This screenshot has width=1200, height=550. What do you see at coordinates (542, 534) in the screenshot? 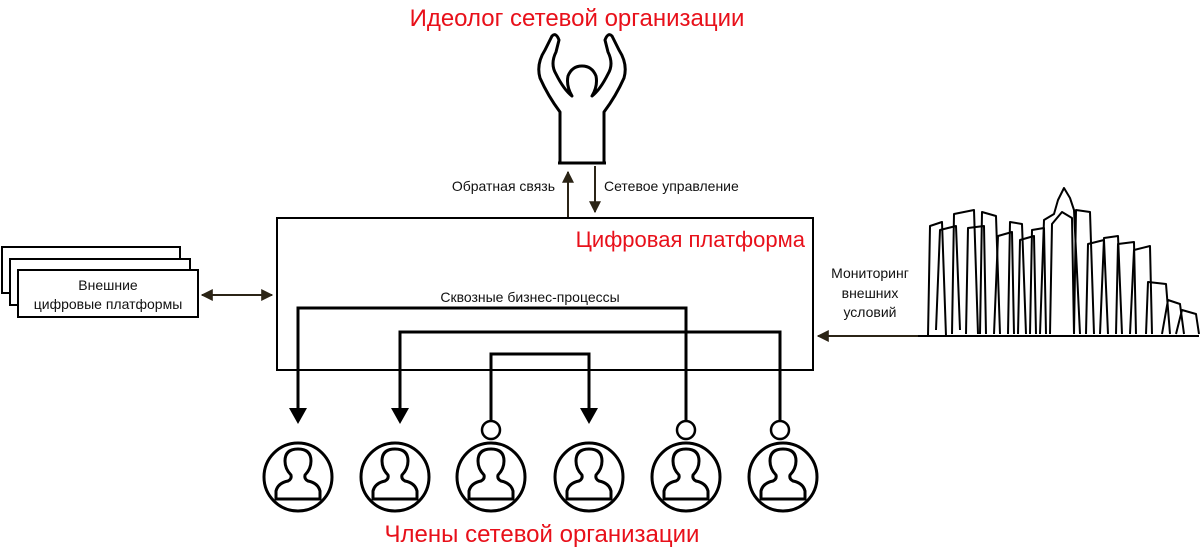
I see `members-title: Члены сетевой организации` at bounding box center [542, 534].